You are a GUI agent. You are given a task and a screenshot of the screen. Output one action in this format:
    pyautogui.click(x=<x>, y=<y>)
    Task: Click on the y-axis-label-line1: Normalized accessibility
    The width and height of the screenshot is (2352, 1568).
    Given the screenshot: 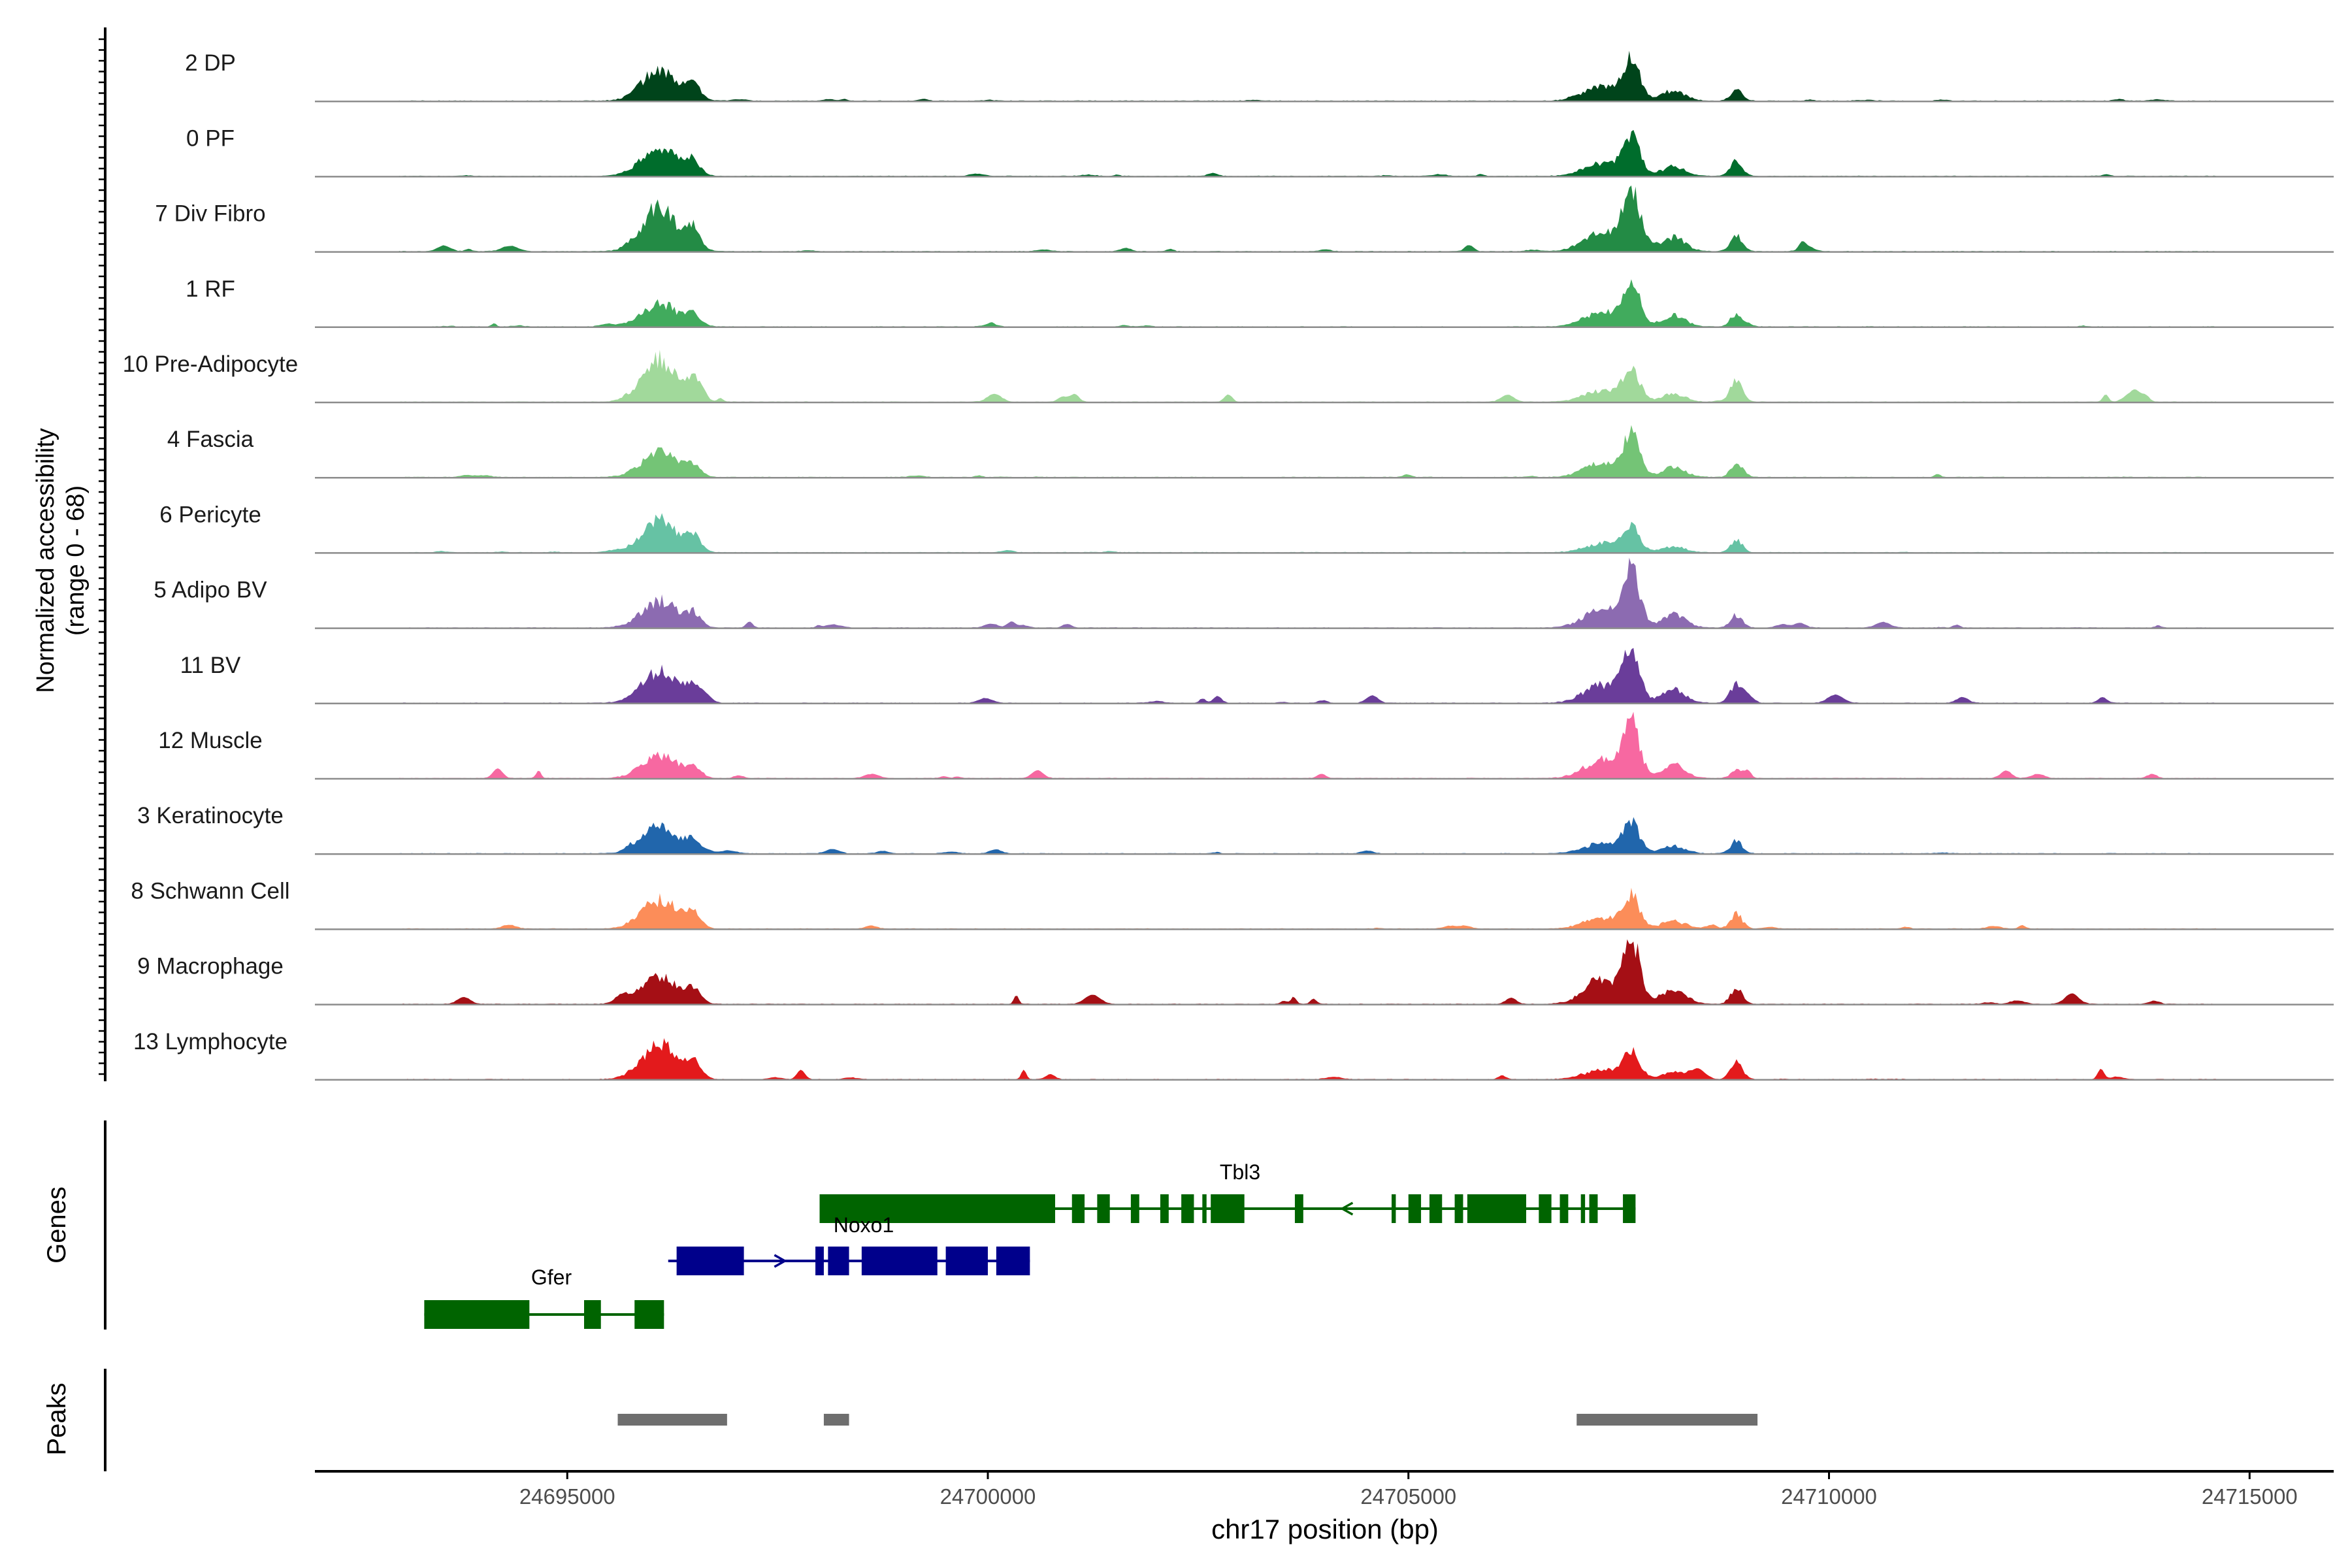 What is the action you would take?
    pyautogui.click(x=45, y=560)
    